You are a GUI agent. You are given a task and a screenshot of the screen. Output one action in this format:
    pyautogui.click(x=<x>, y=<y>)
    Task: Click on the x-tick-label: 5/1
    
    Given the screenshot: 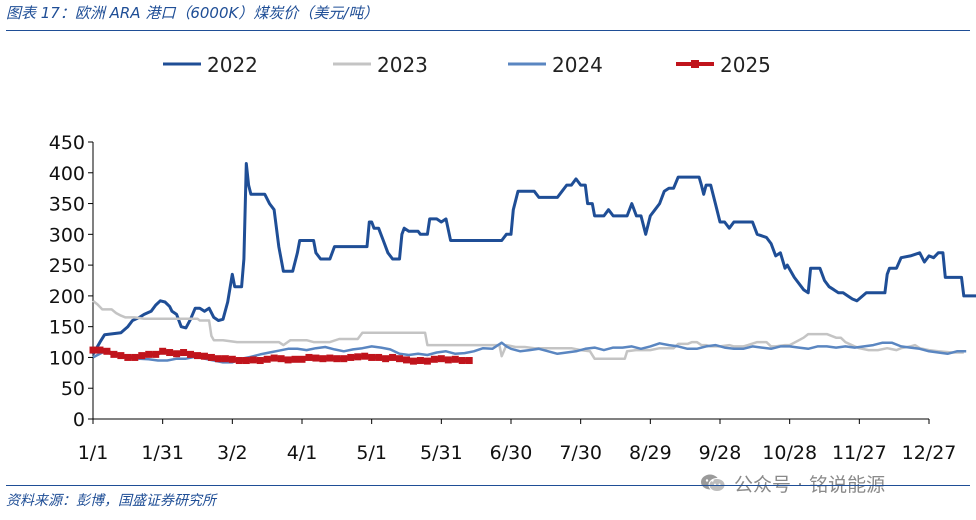 What is the action you would take?
    pyautogui.click(x=371, y=453)
    